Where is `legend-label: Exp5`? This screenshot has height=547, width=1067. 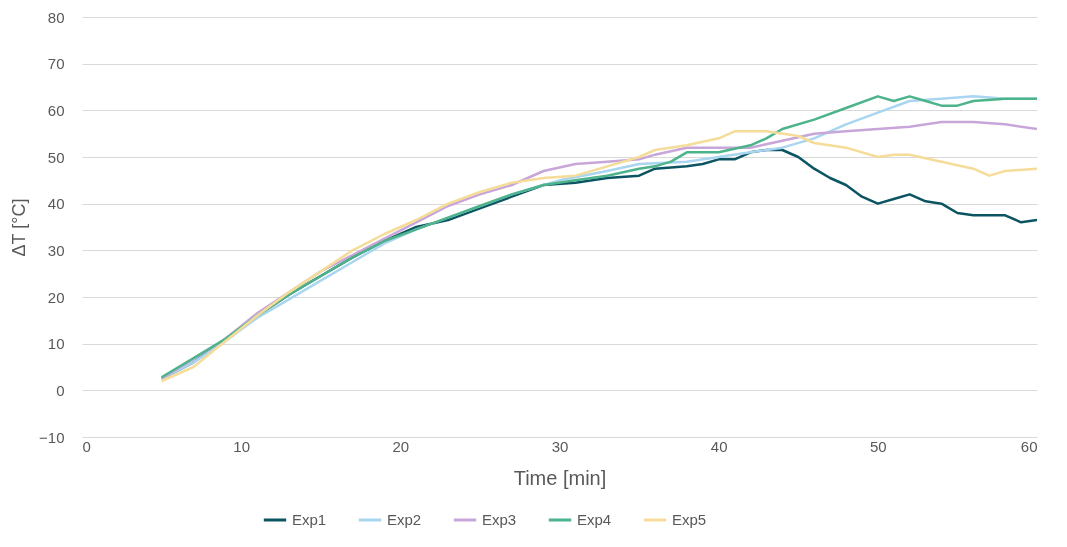 legend-label: Exp5 is located at coordinates (689, 519).